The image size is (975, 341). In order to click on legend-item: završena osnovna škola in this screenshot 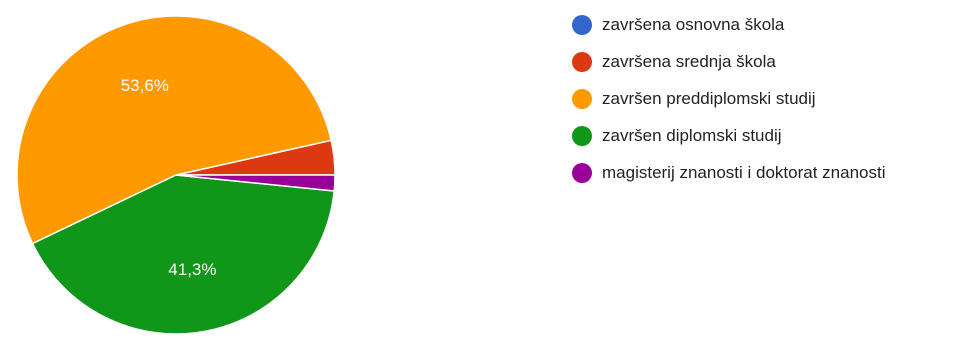, I will do `click(728, 24)`.